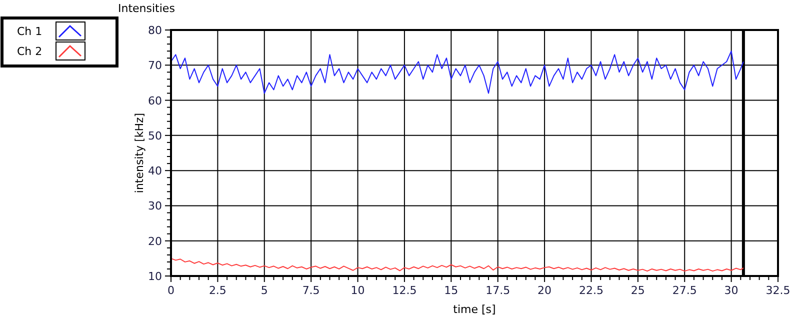  I want to click on x-axis-title: time [s], so click(474, 309).